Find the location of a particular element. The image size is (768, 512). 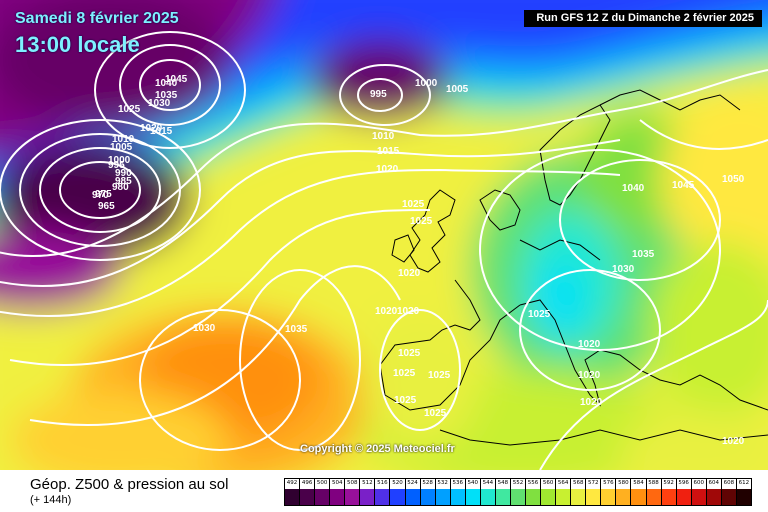

colorbar-label: 608 is located at coordinates (729, 483).